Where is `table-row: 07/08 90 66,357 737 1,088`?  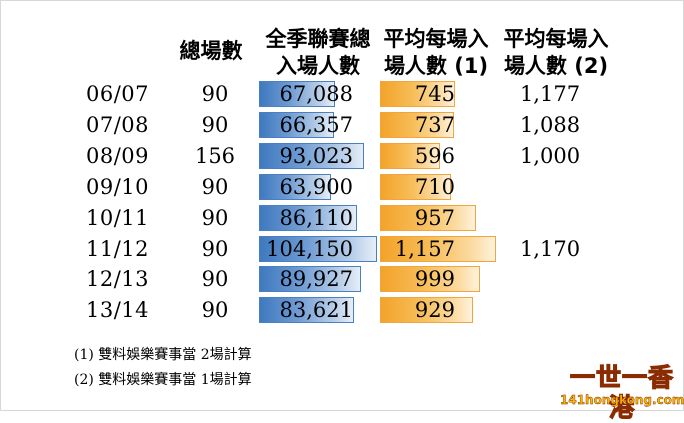
table-row: 07/08 90 66,357 737 1,088 is located at coordinates (342, 125).